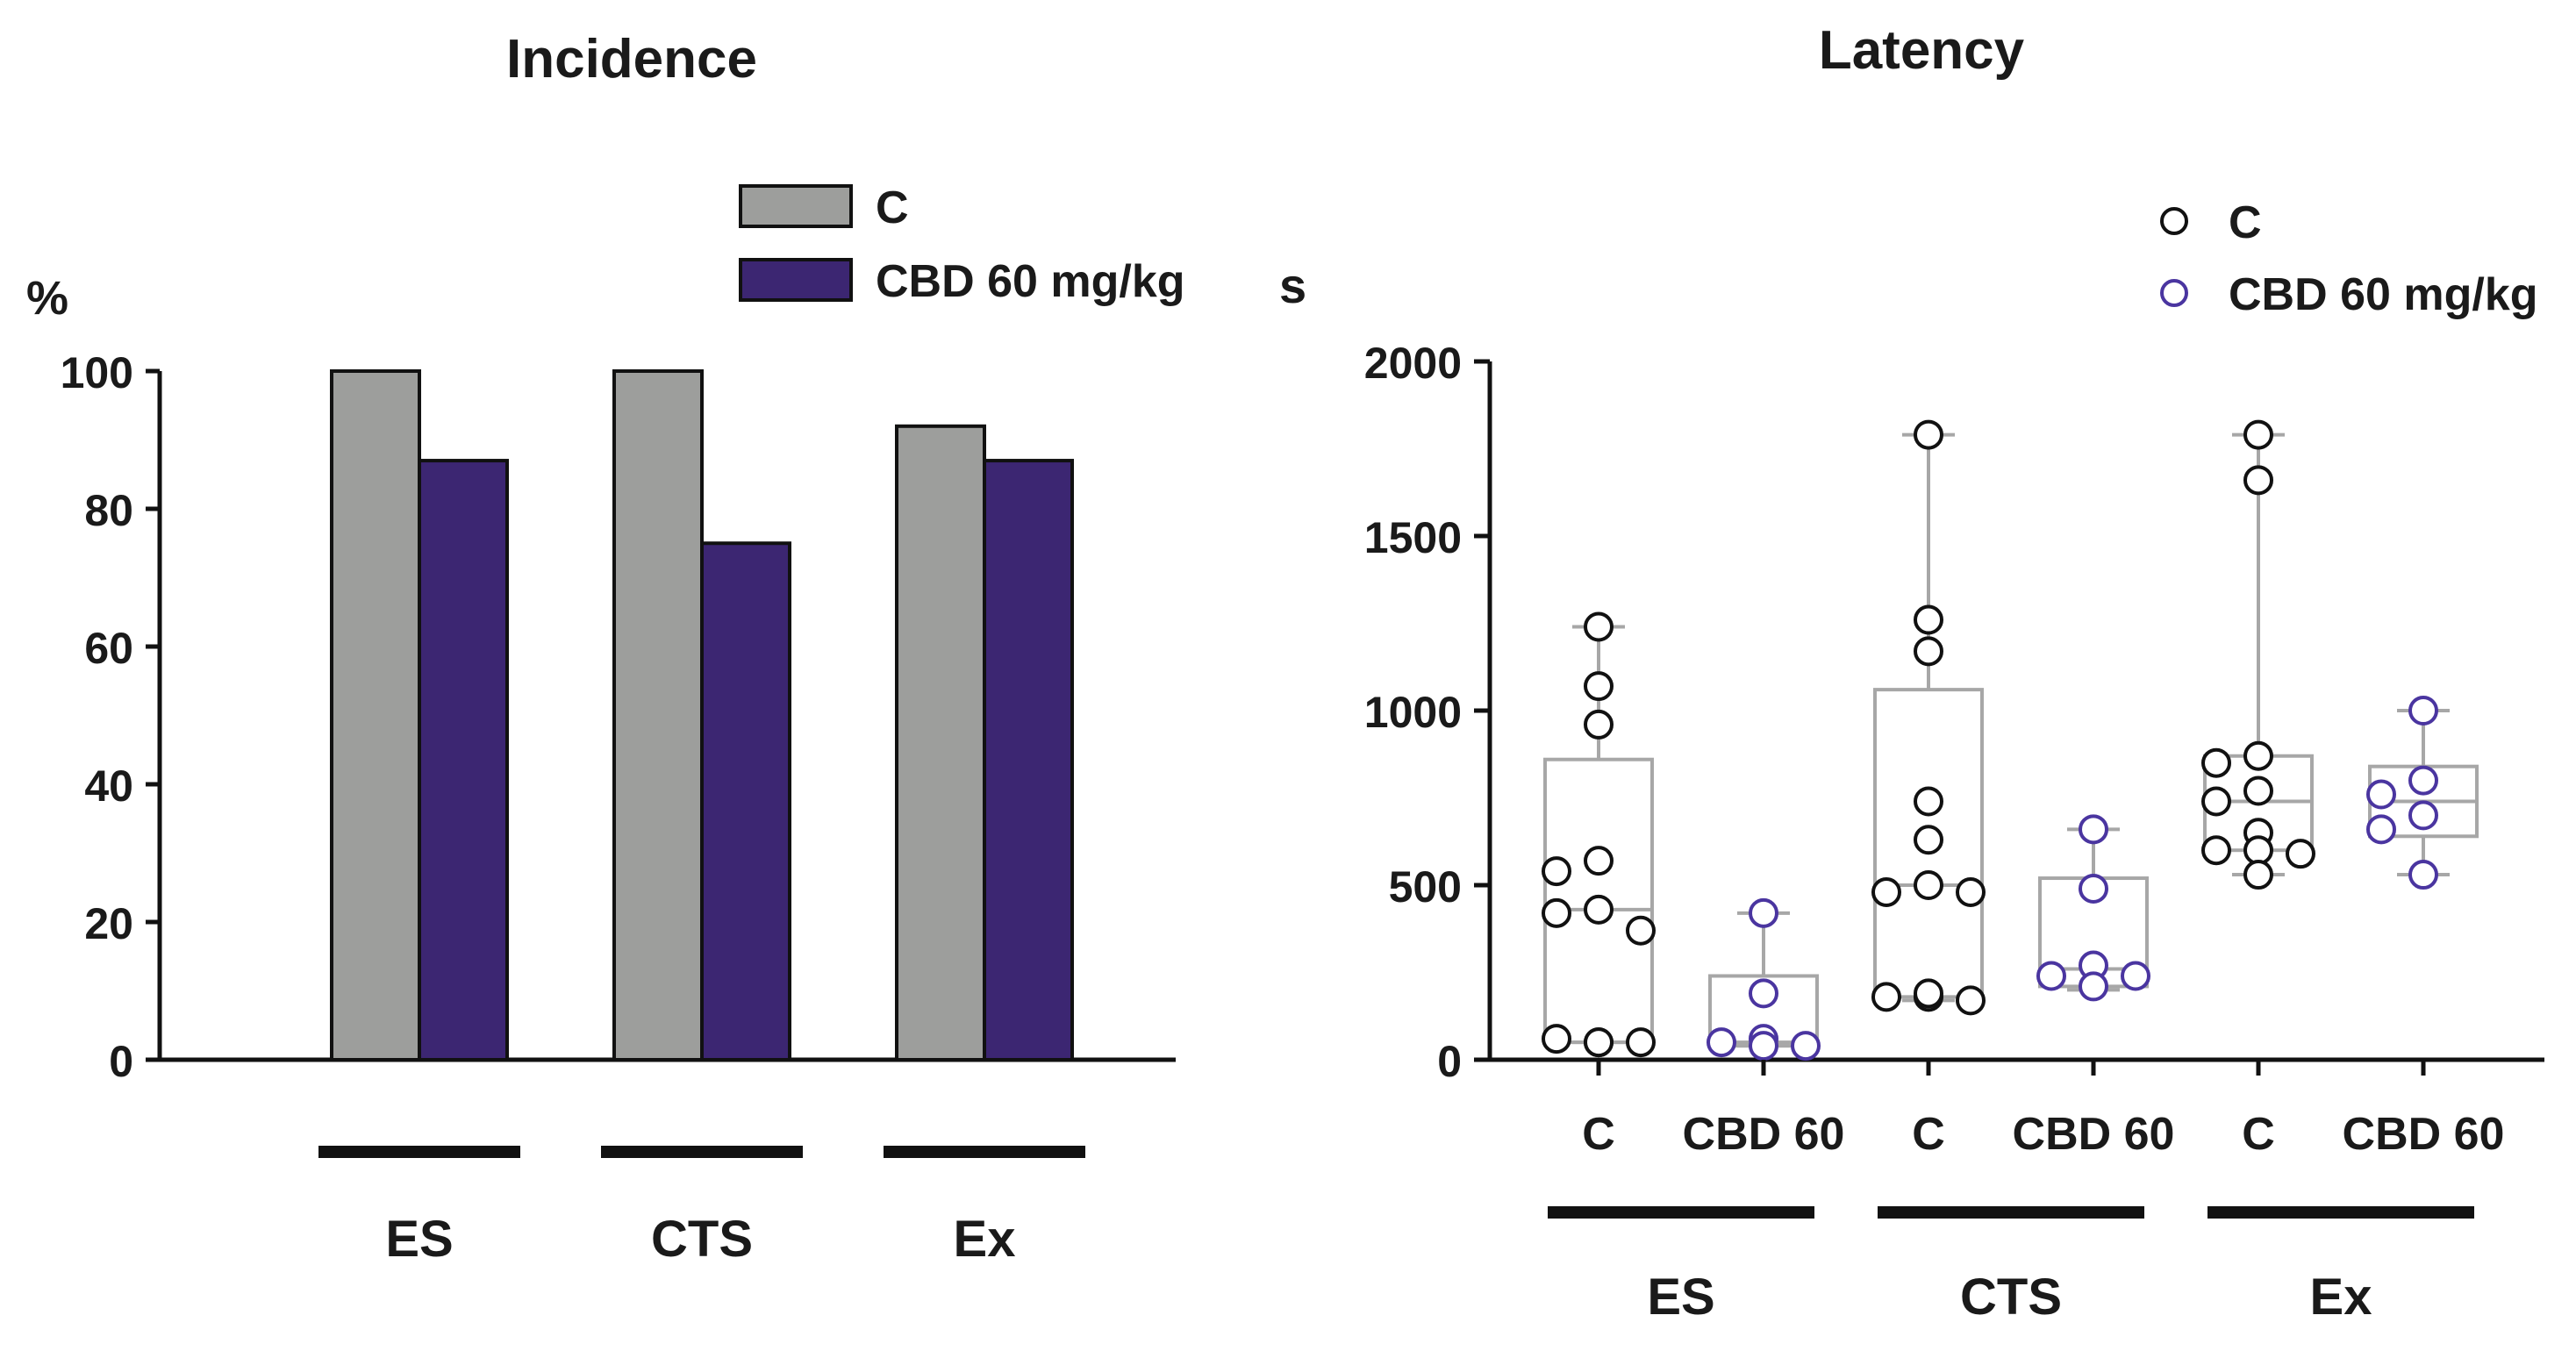 This screenshot has height=1351, width=2576. What do you see at coordinates (108, 511) in the screenshot?
I see `incidence-y-tick-label: 80` at bounding box center [108, 511].